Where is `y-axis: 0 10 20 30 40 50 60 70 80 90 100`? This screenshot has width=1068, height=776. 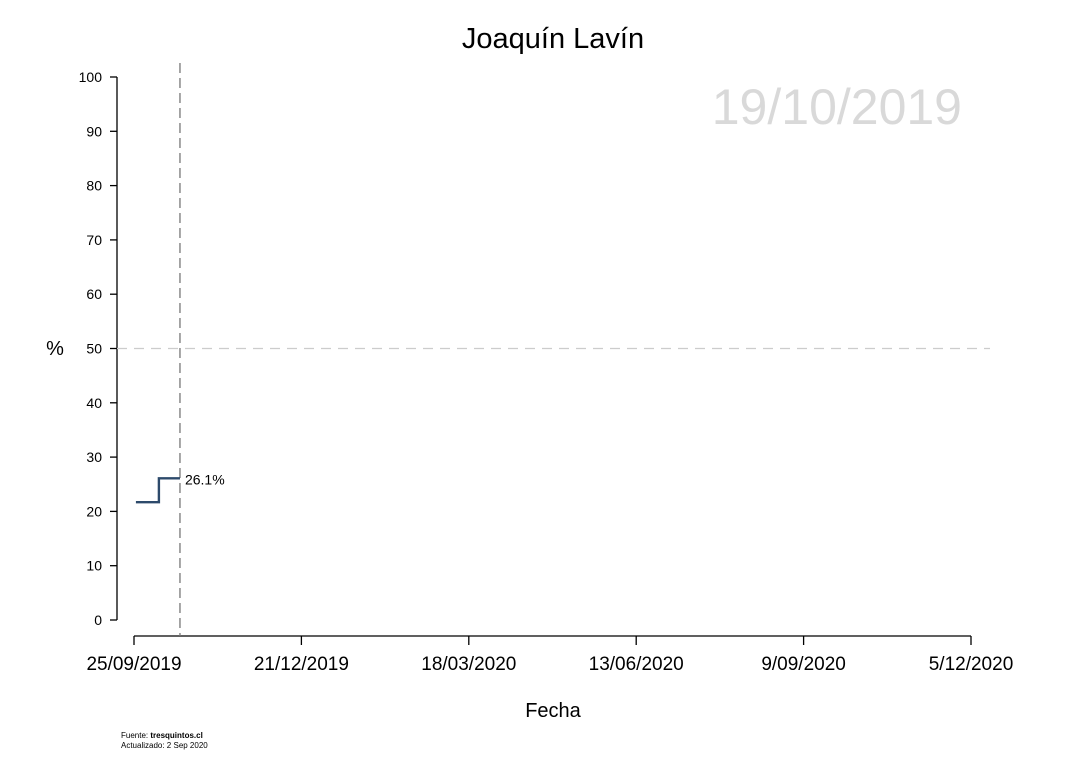 y-axis: 0 10 20 30 40 50 60 70 80 90 100 is located at coordinates (98, 348).